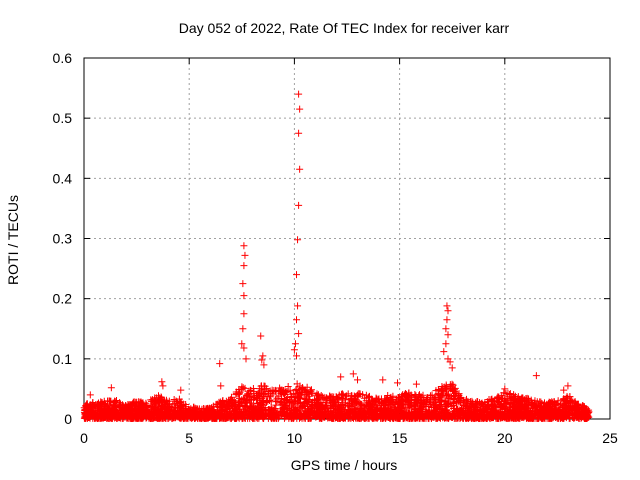 Image resolution: width=640 pixels, height=480 pixels. Describe the element at coordinates (63, 238) in the screenshot. I see `y-tick-labels: 0 0.1 0.2 0.3 0.4 0.5 0.6` at that location.